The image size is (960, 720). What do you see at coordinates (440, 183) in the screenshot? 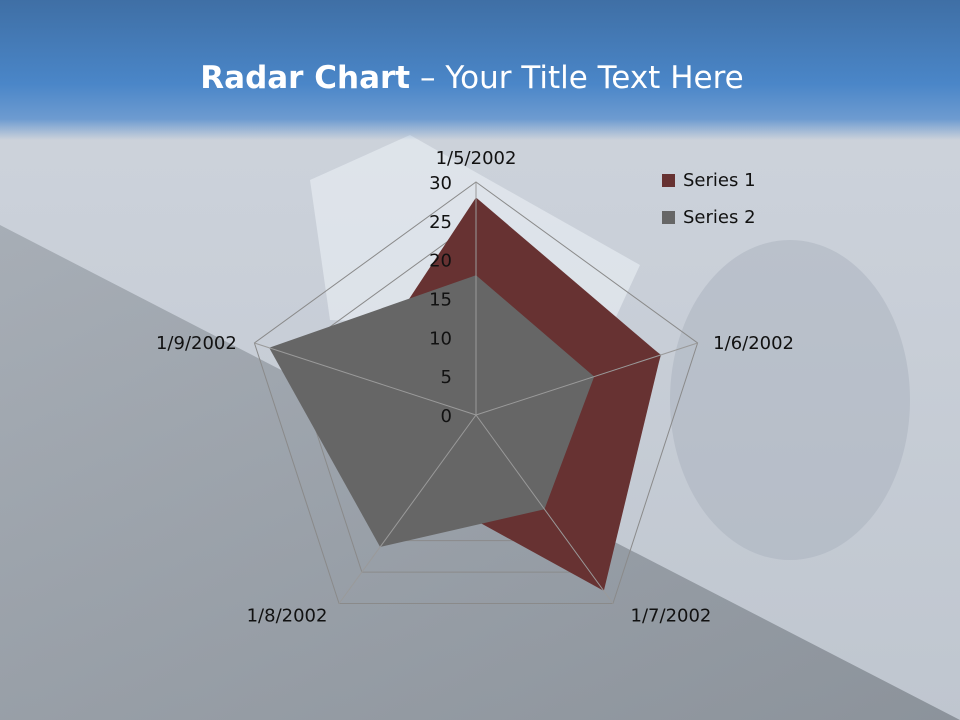
I see `tick-label: 30` at bounding box center [440, 183].